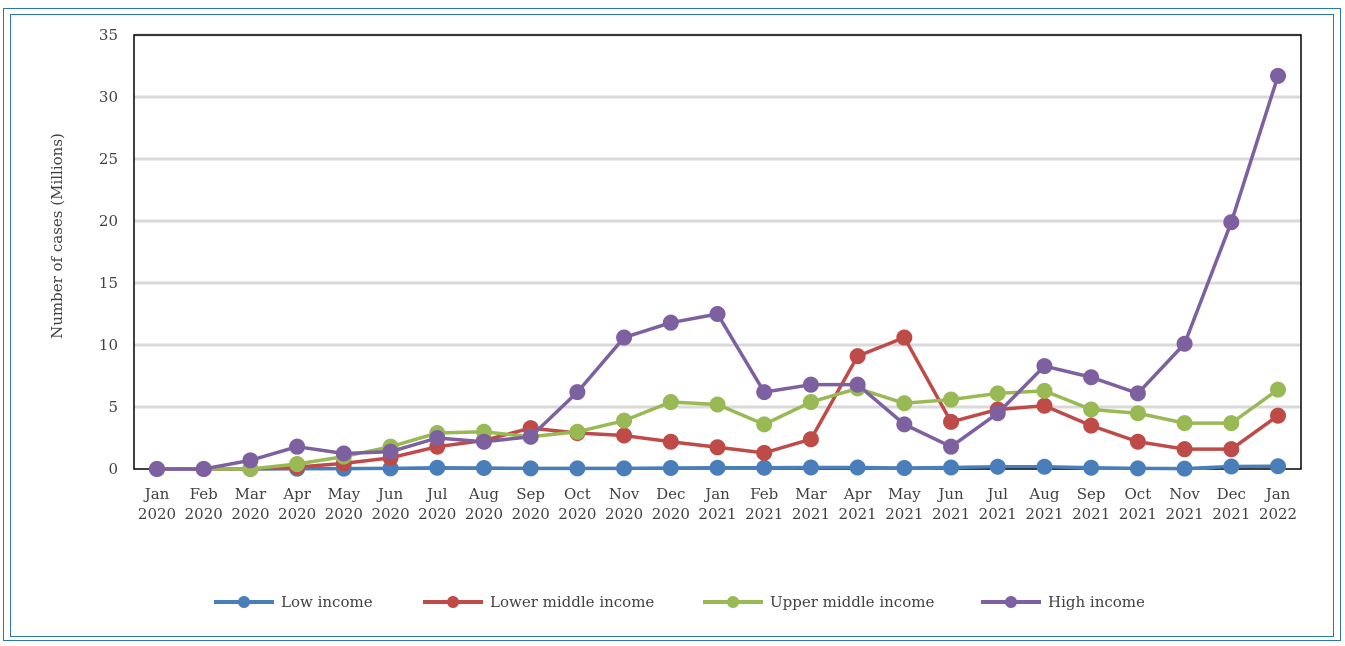 The height and width of the screenshot is (646, 1345). I want to click on legend-label: Lower middle income, so click(572, 602).